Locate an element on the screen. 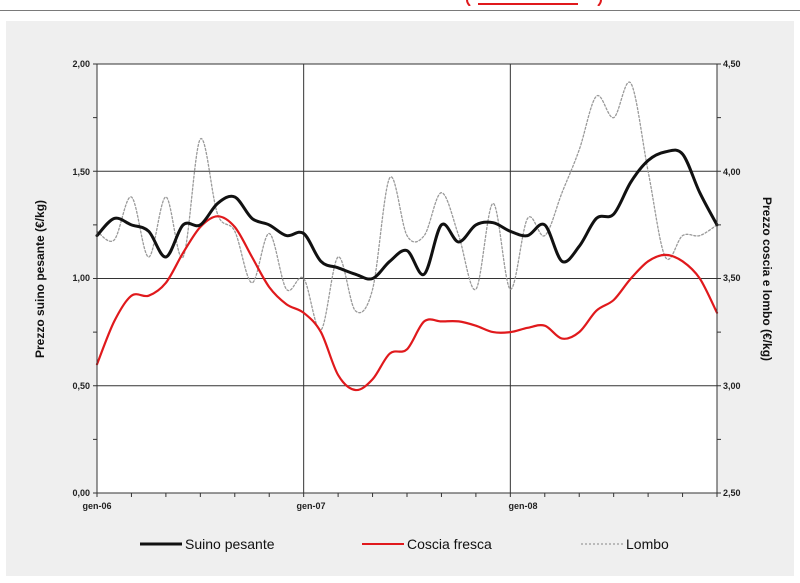 The width and height of the screenshot is (800, 583). left-tick-label: 0,50 is located at coordinates (81, 386).